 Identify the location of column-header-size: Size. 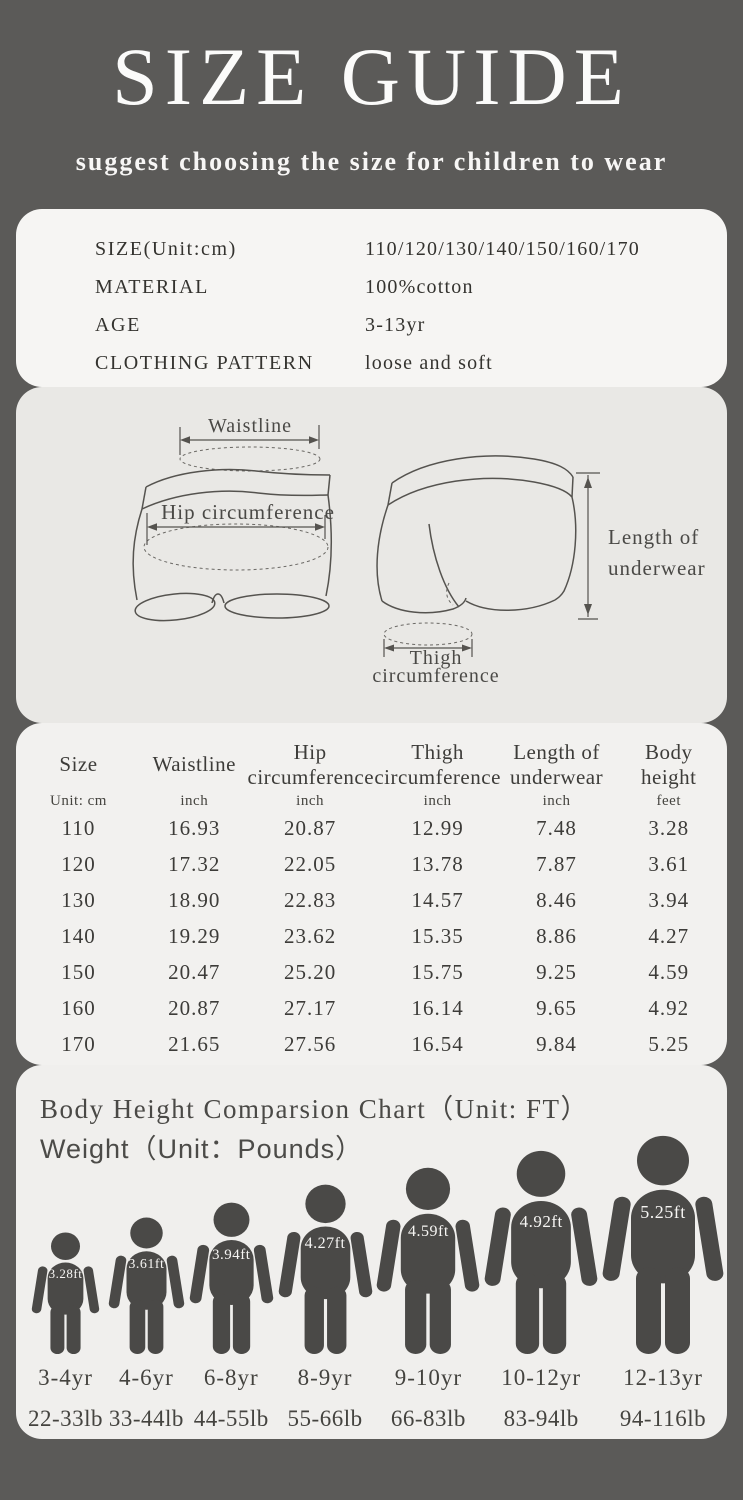
(78, 765).